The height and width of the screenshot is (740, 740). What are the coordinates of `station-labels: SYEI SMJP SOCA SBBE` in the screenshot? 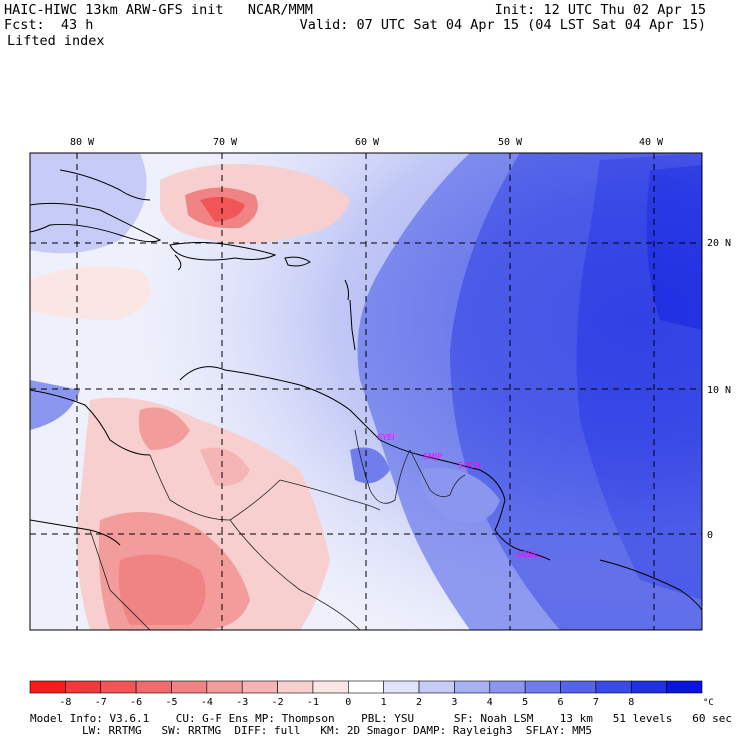 It's located at (457, 496).